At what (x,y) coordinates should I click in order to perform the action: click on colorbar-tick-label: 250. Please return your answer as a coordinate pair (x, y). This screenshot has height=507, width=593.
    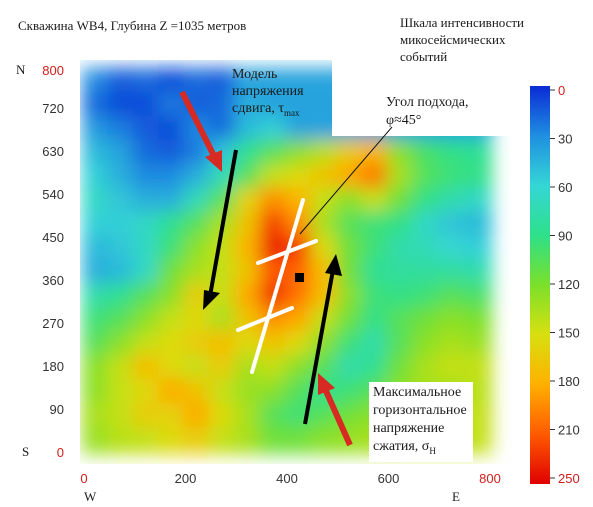
    Looking at the image, I should click on (569, 478).